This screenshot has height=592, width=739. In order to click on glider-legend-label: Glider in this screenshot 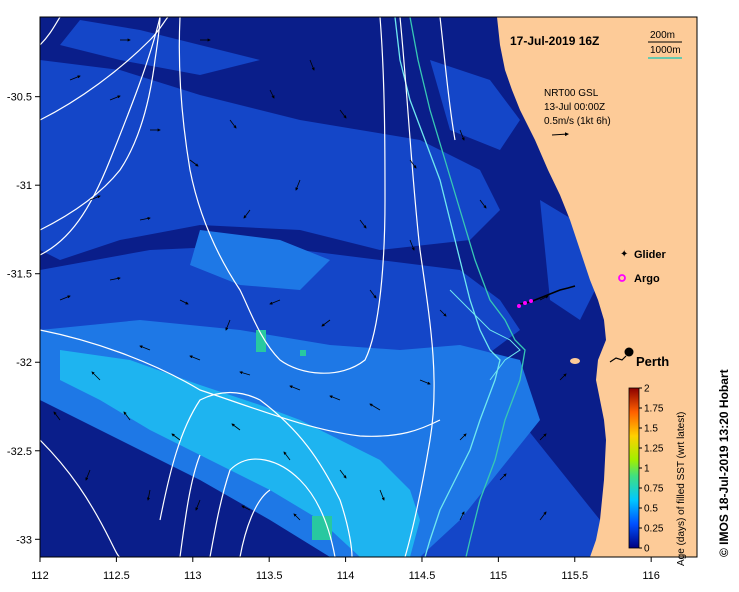, I will do `click(650, 255)`.